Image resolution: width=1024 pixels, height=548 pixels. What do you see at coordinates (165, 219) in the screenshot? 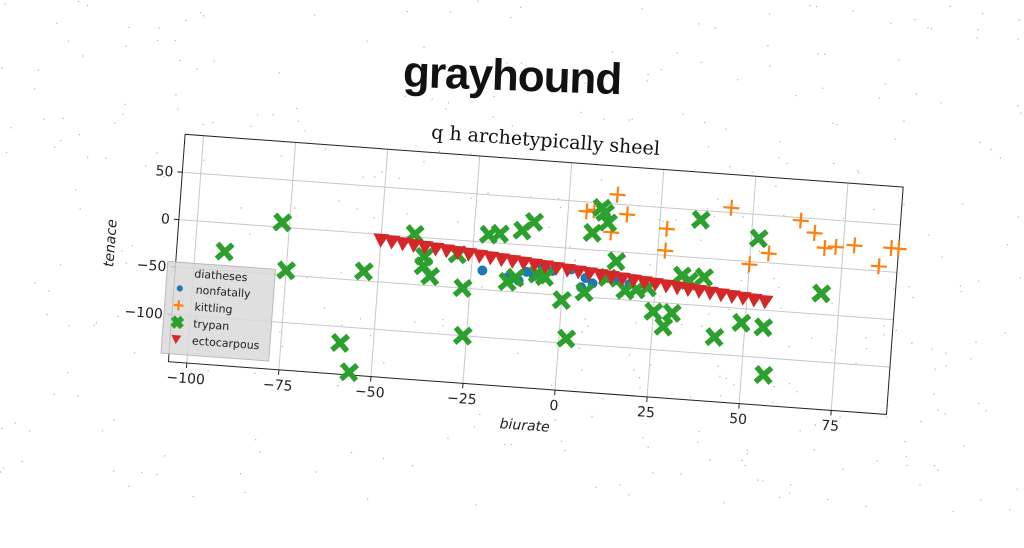
I see `y-tick-label: 0` at bounding box center [165, 219].